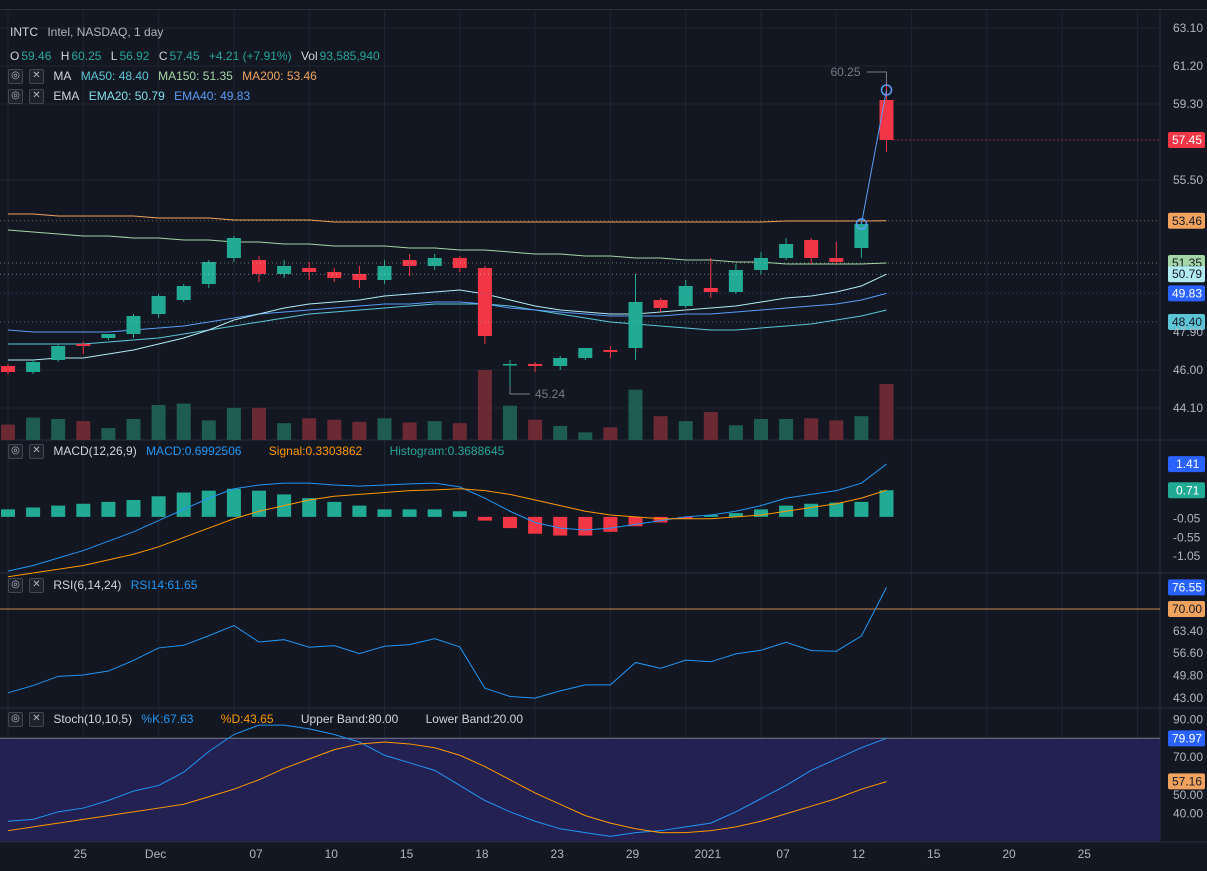 The width and height of the screenshot is (1207, 871). Describe the element at coordinates (155, 854) in the screenshot. I see `time-axis-label: Dec` at that location.